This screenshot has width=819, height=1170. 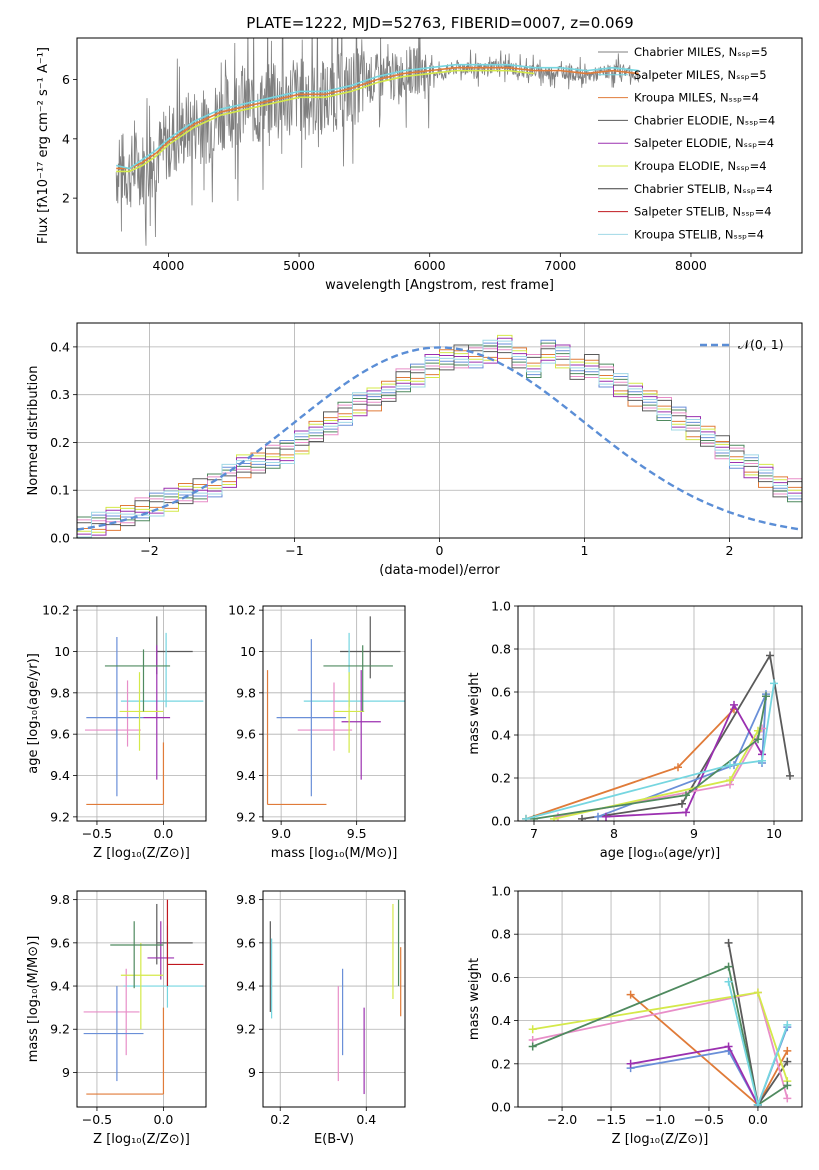 What do you see at coordinates (611, 1119) in the screenshot?
I see `x-tick-label: −1.5` at bounding box center [611, 1119].